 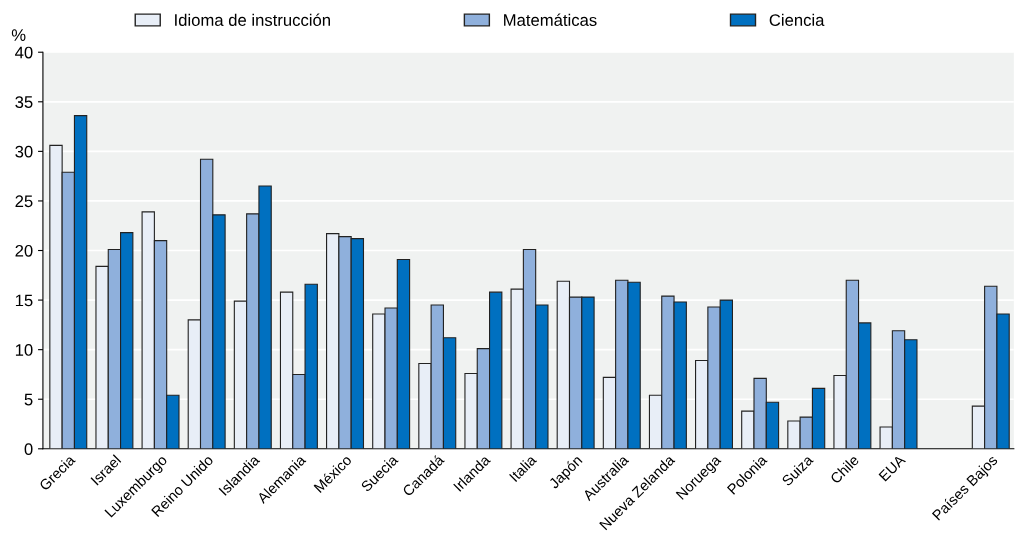 What do you see at coordinates (797, 19) in the screenshot?
I see `legend-label: Ciencia` at bounding box center [797, 19].